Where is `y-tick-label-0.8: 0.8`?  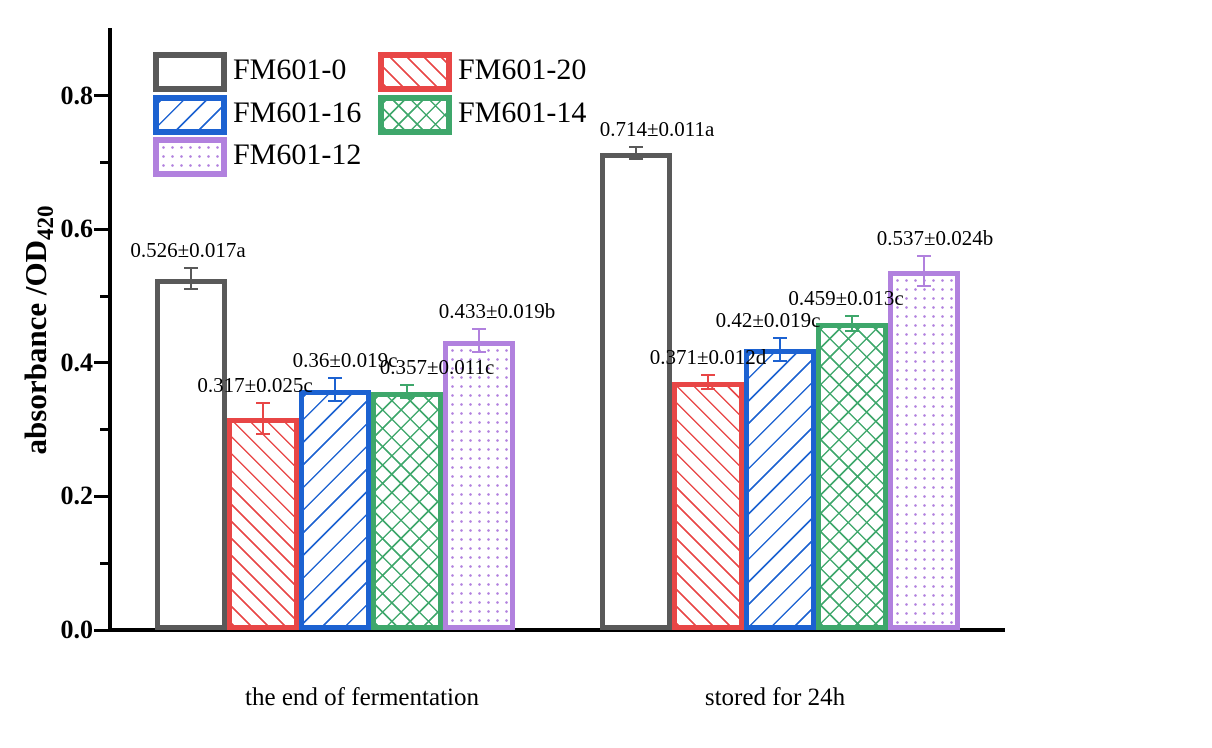 y-tick-label-0.8: 0.8 is located at coordinates (77, 95).